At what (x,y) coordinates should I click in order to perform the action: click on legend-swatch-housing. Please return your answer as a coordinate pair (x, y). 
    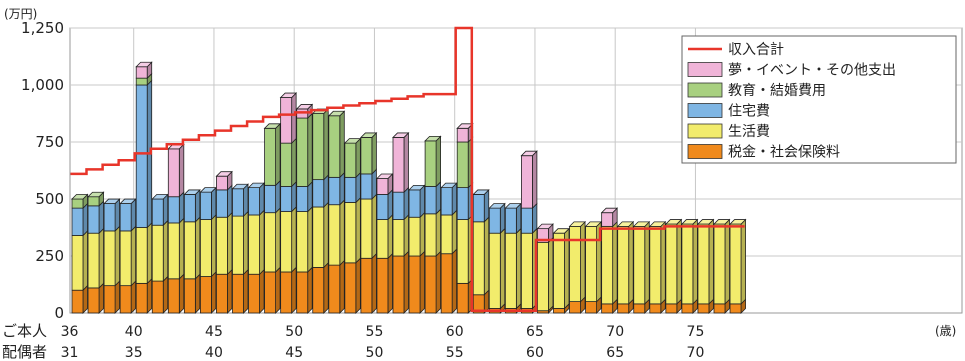
    Looking at the image, I should click on (705, 110).